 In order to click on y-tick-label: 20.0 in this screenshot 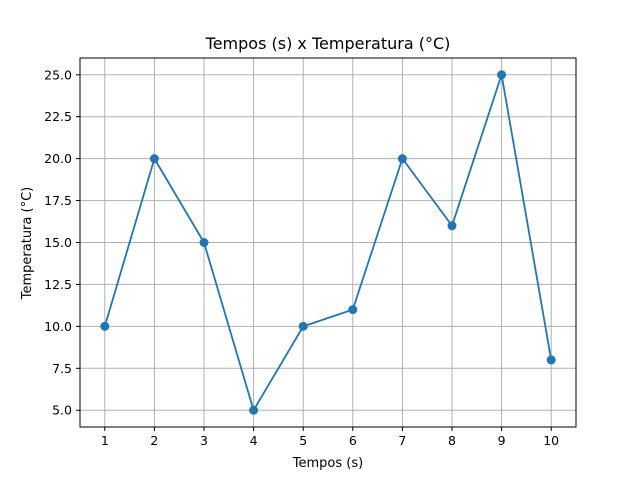, I will do `click(58, 158)`.